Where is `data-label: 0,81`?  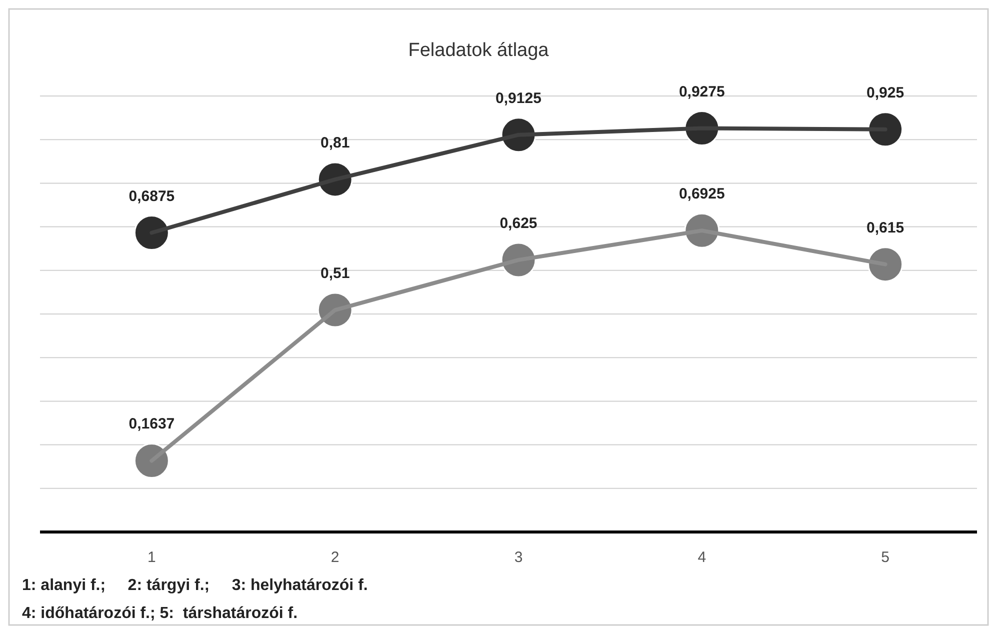
data-label: 0,81 is located at coordinates (335, 143).